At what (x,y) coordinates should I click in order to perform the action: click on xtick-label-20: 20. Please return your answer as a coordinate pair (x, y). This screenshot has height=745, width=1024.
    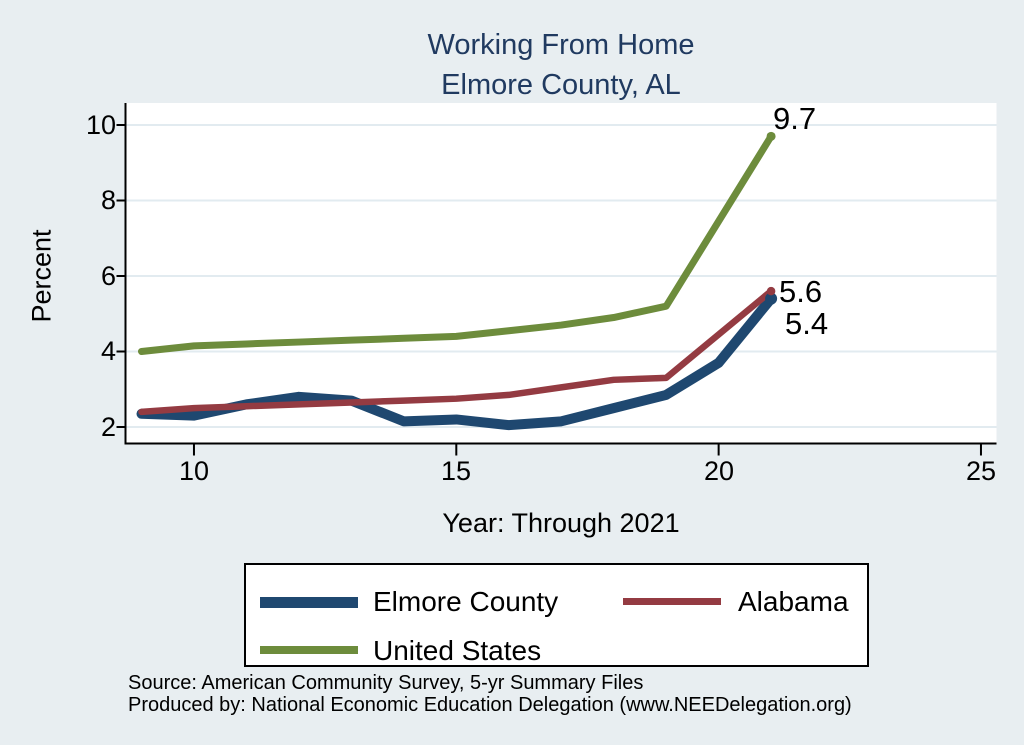
    Looking at the image, I should click on (719, 471).